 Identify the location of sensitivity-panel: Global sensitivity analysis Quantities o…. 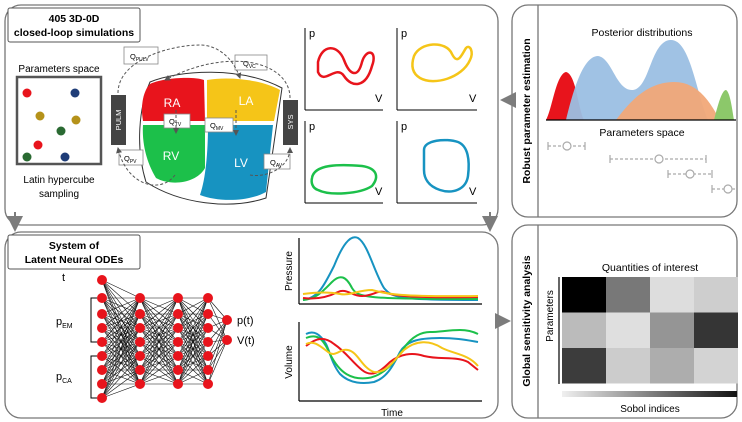
(624, 321).